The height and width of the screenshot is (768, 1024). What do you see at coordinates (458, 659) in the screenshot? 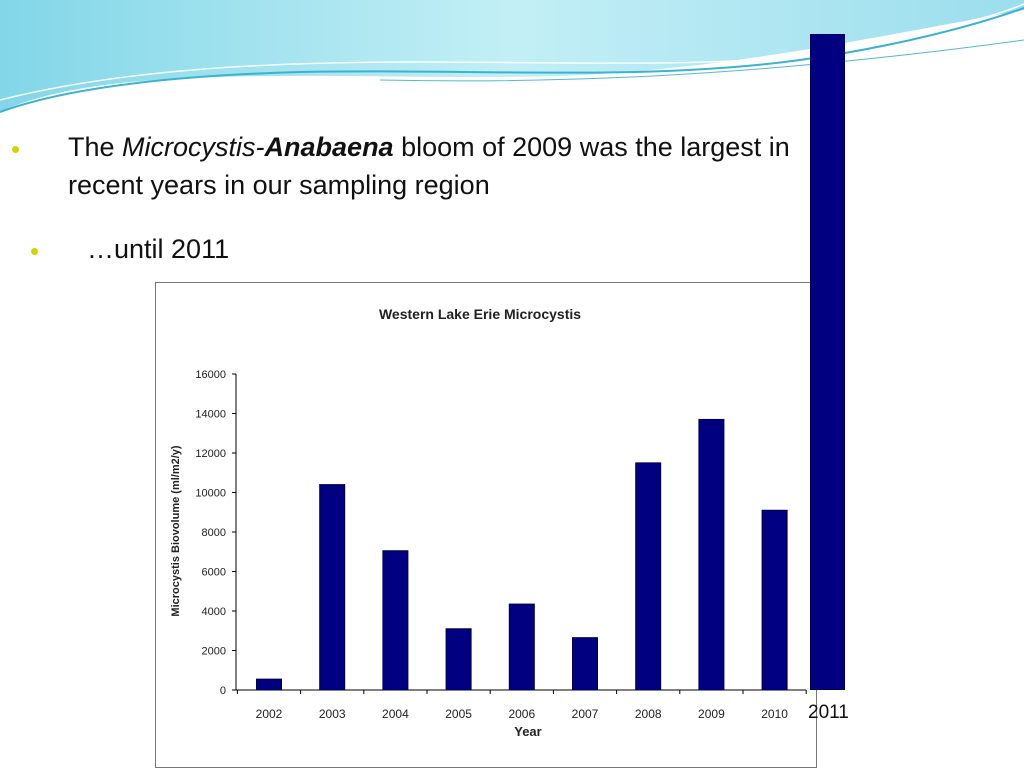
I see `bar-2005` at bounding box center [458, 659].